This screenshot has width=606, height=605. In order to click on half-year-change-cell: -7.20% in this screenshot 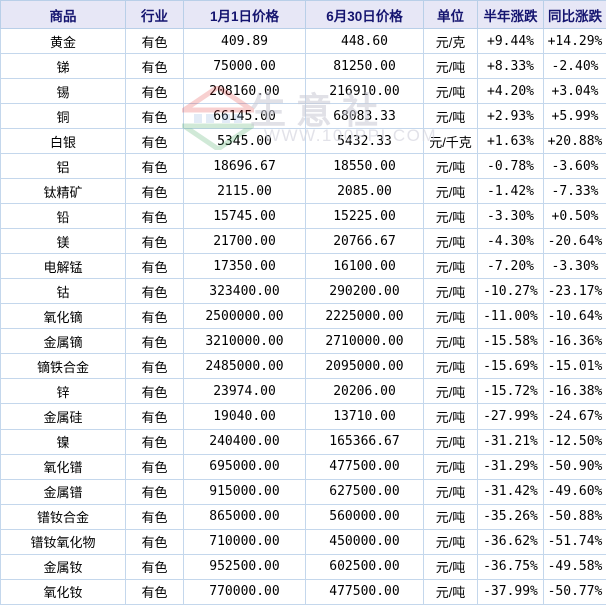, I will do `click(510, 266)`.